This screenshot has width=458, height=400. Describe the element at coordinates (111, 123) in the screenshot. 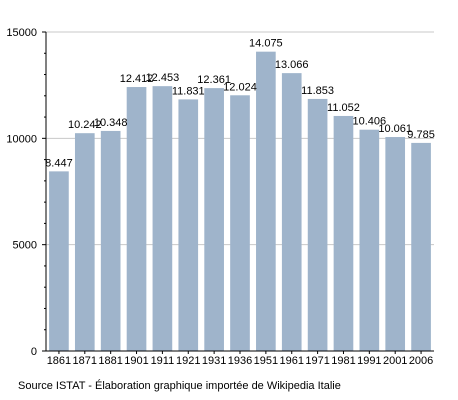

I see `data-label: 10.348` at that location.